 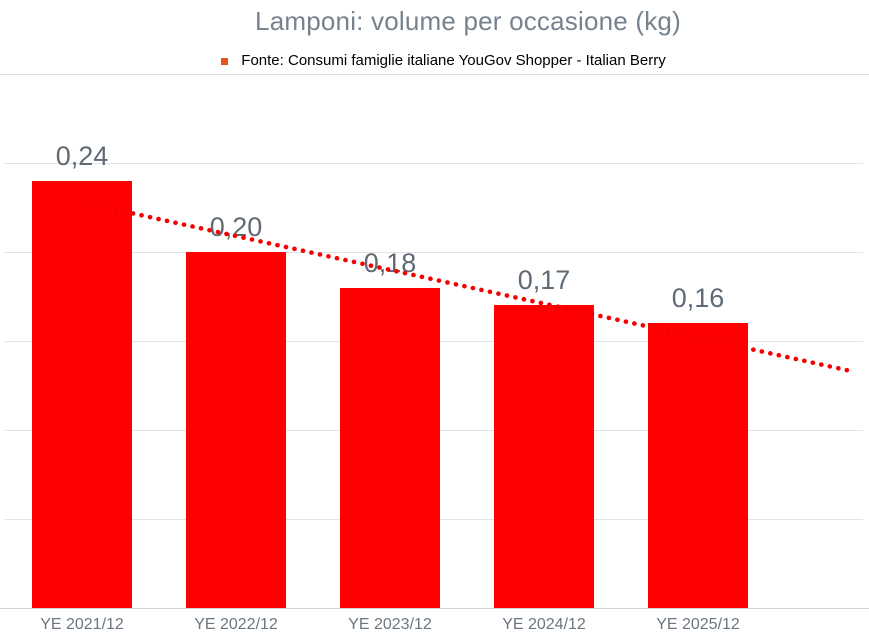 I want to click on x-axis-label: YE 2025/12, so click(x=698, y=624).